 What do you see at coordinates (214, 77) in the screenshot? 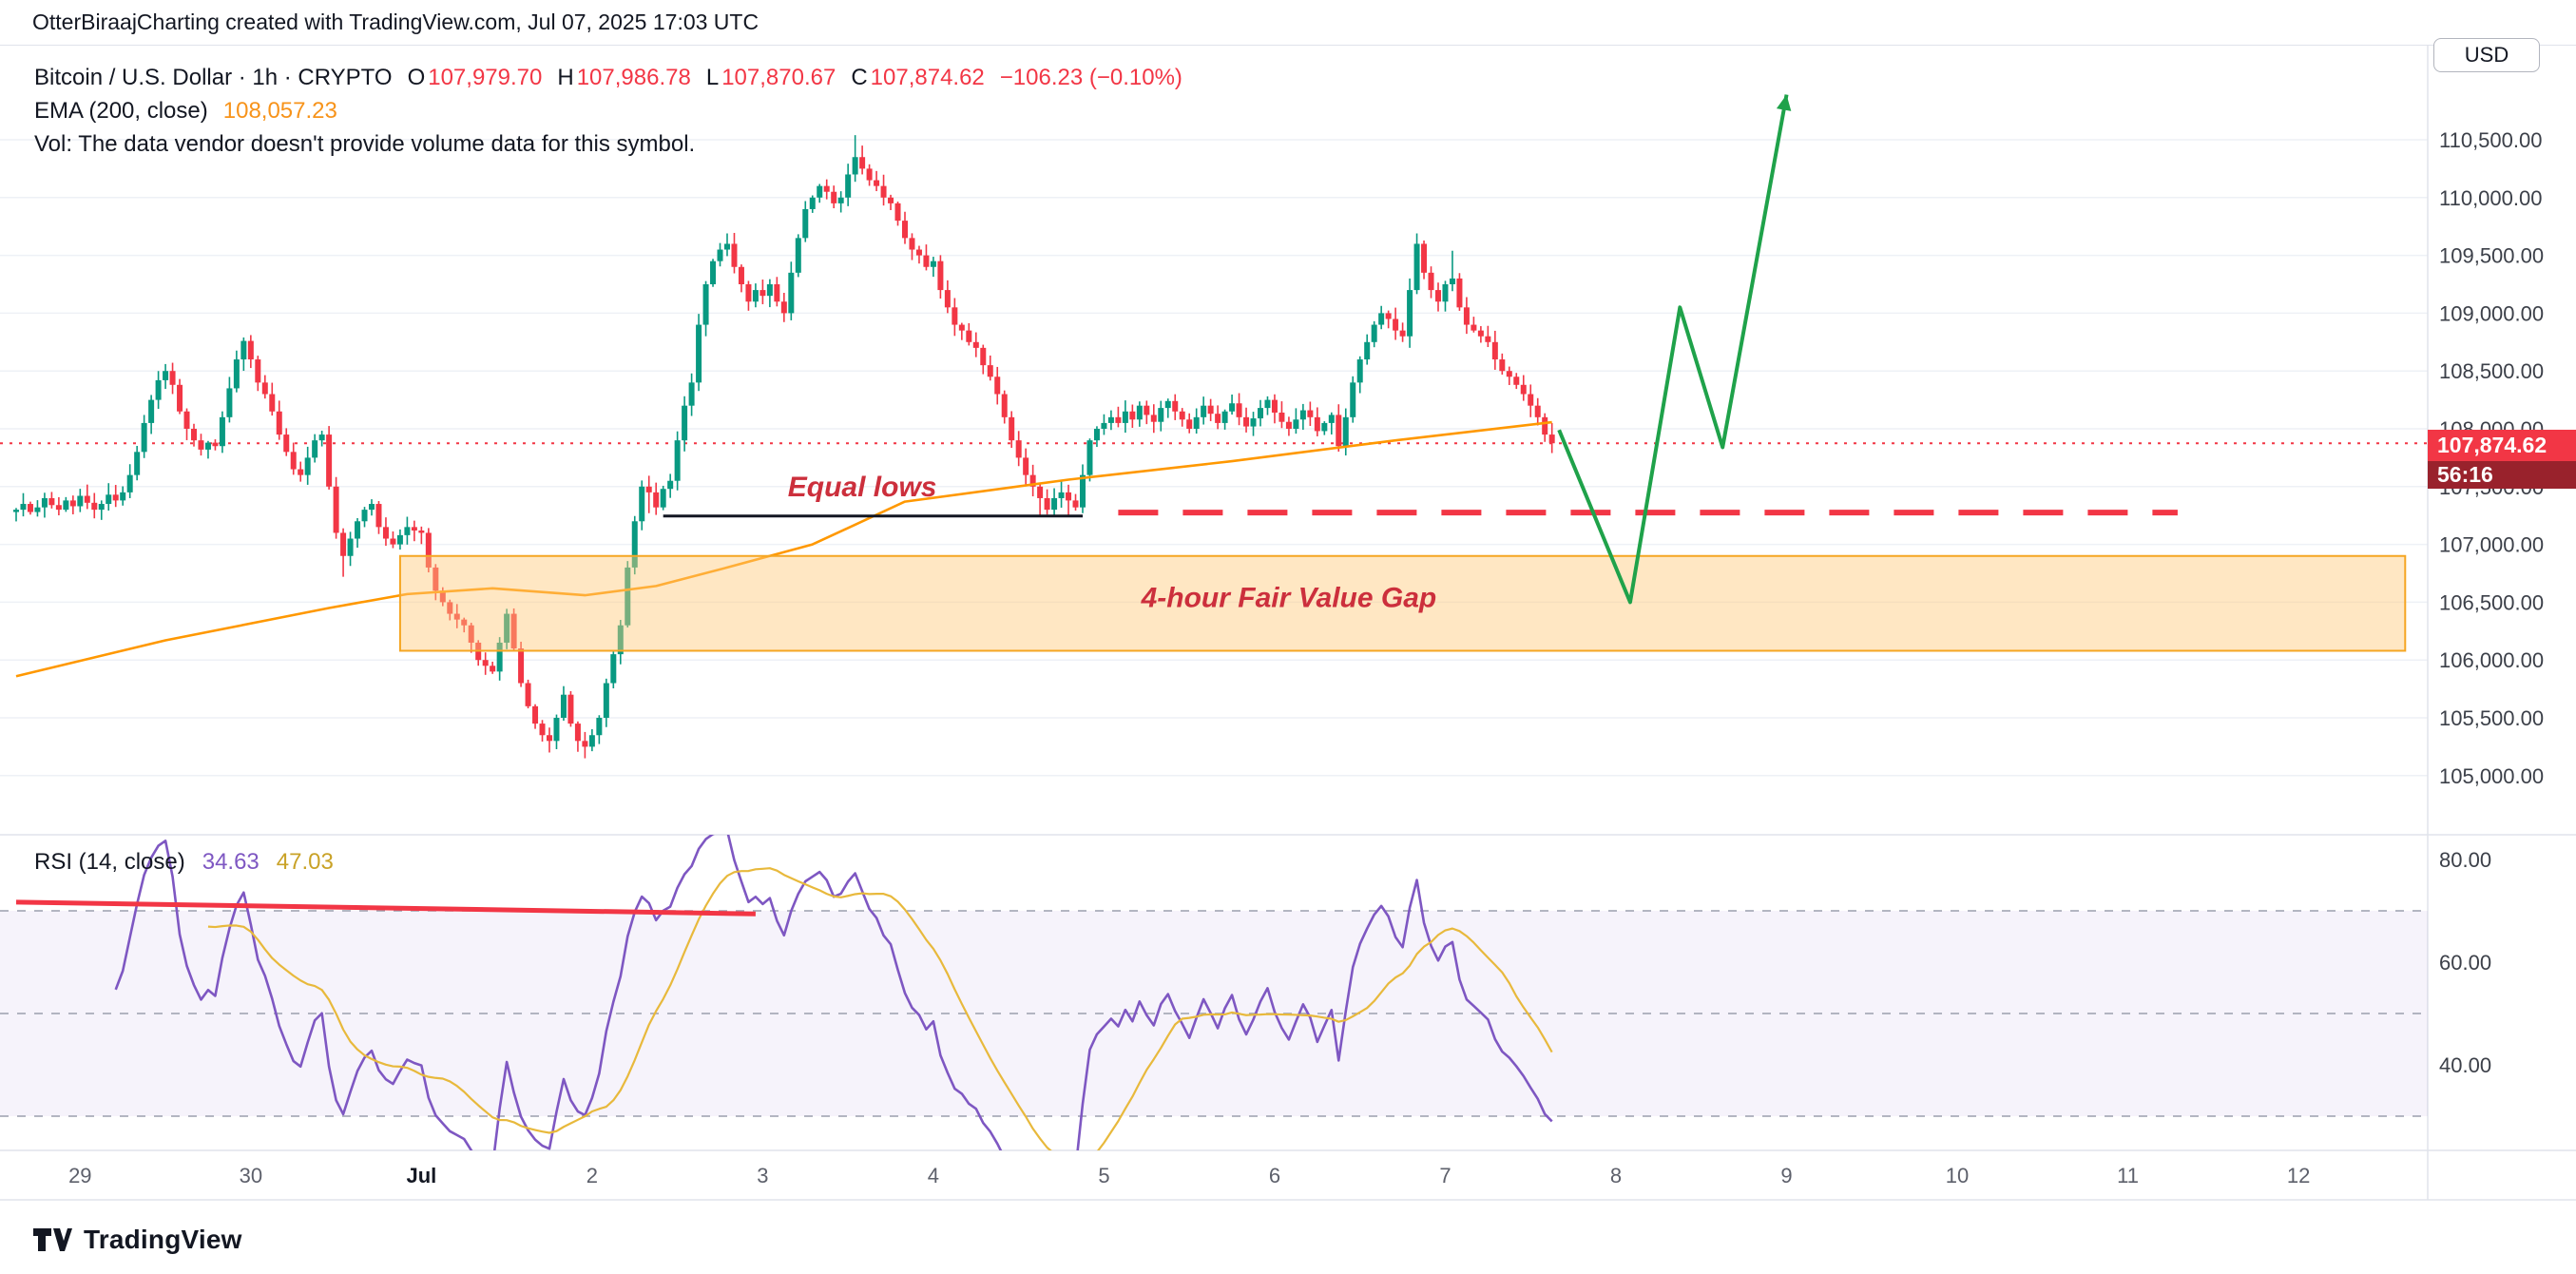
I see `symbol-title: Bitcoin / U.S. Dollar · 1h · CRYPTO` at bounding box center [214, 77].